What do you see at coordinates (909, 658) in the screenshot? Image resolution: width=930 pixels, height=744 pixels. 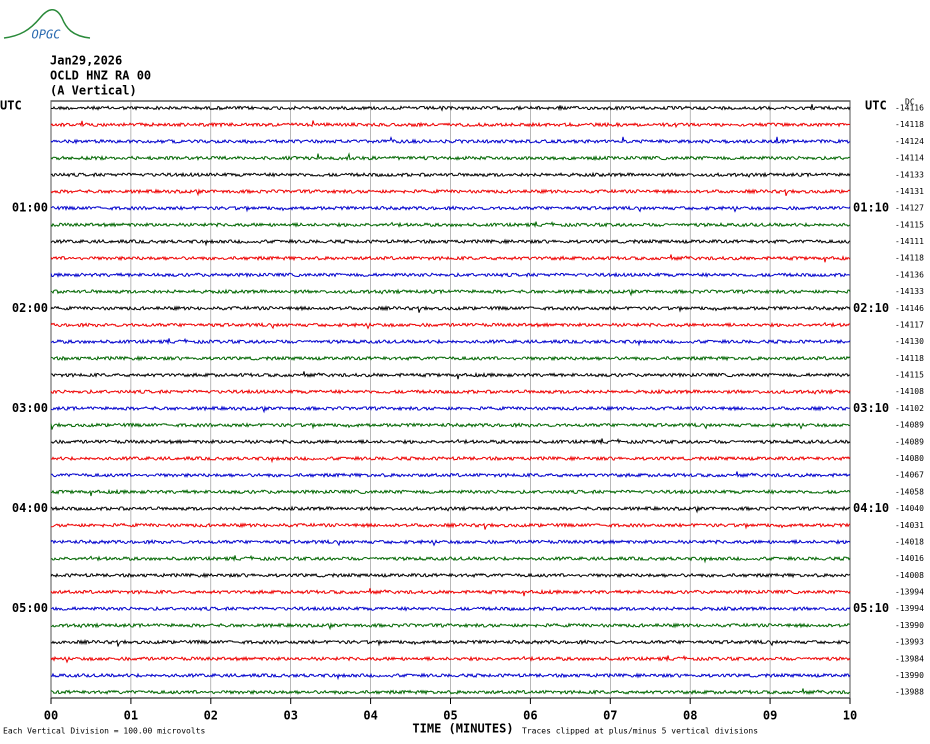 I see `trace-offset: -13984` at bounding box center [909, 658].